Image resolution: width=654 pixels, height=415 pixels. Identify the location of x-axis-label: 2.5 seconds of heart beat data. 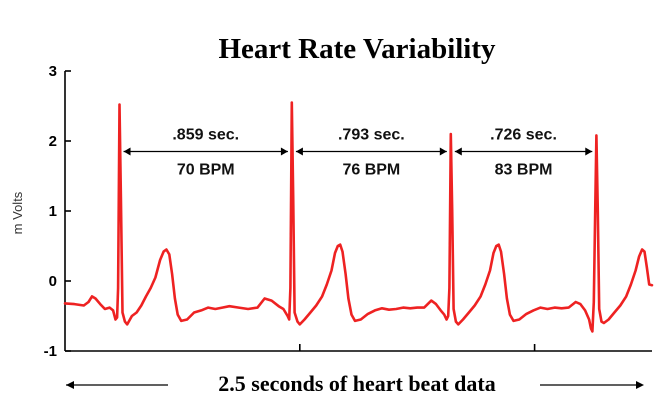
(356, 383).